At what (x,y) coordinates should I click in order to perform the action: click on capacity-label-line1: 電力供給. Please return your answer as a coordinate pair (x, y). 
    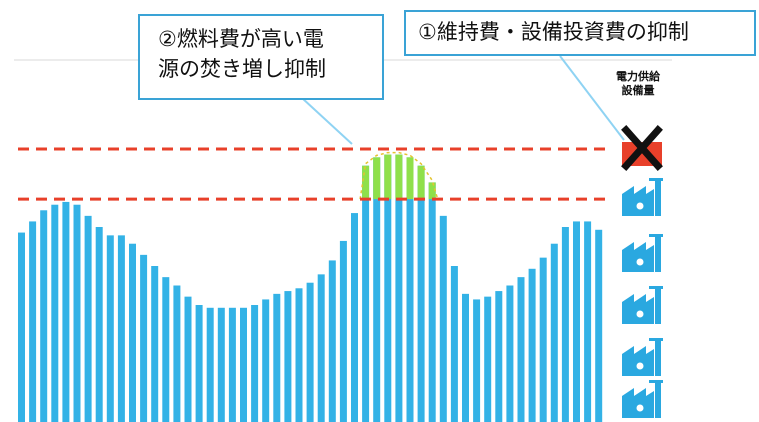
    Looking at the image, I should click on (638, 76).